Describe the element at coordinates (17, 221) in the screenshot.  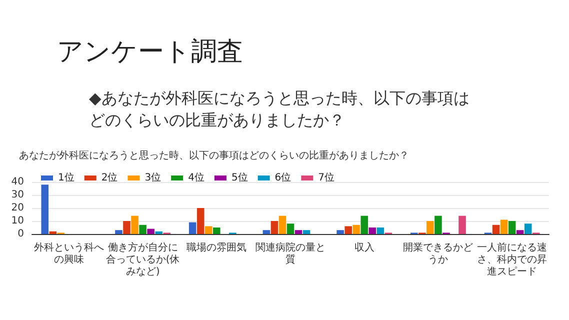
I see `y-tick-label: 10` at that location.